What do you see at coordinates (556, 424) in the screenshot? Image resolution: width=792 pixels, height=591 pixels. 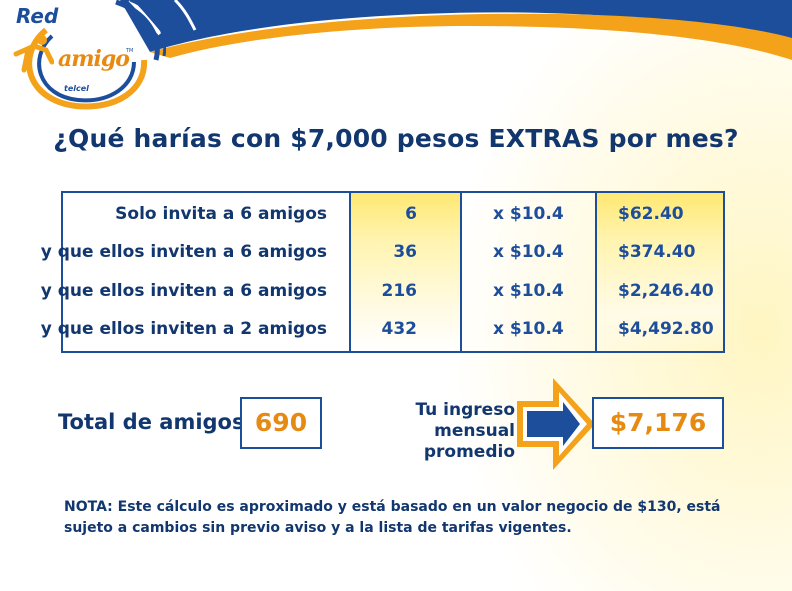 I see `arrow-right-icon` at bounding box center [556, 424].